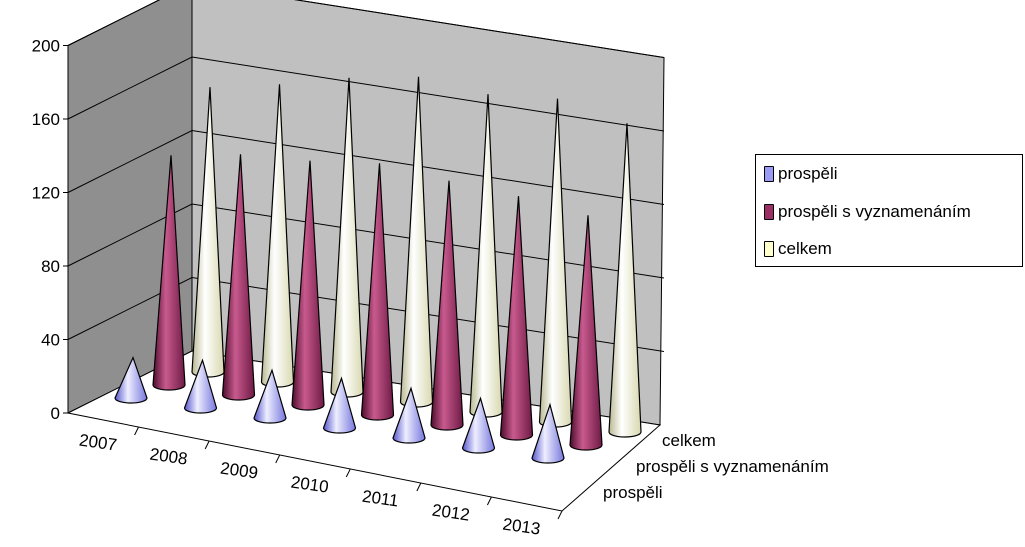 Image resolution: width=1025 pixels, height=547 pixels. Describe the element at coordinates (633, 492) in the screenshot. I see `depth-axis-label: prospěli` at that location.